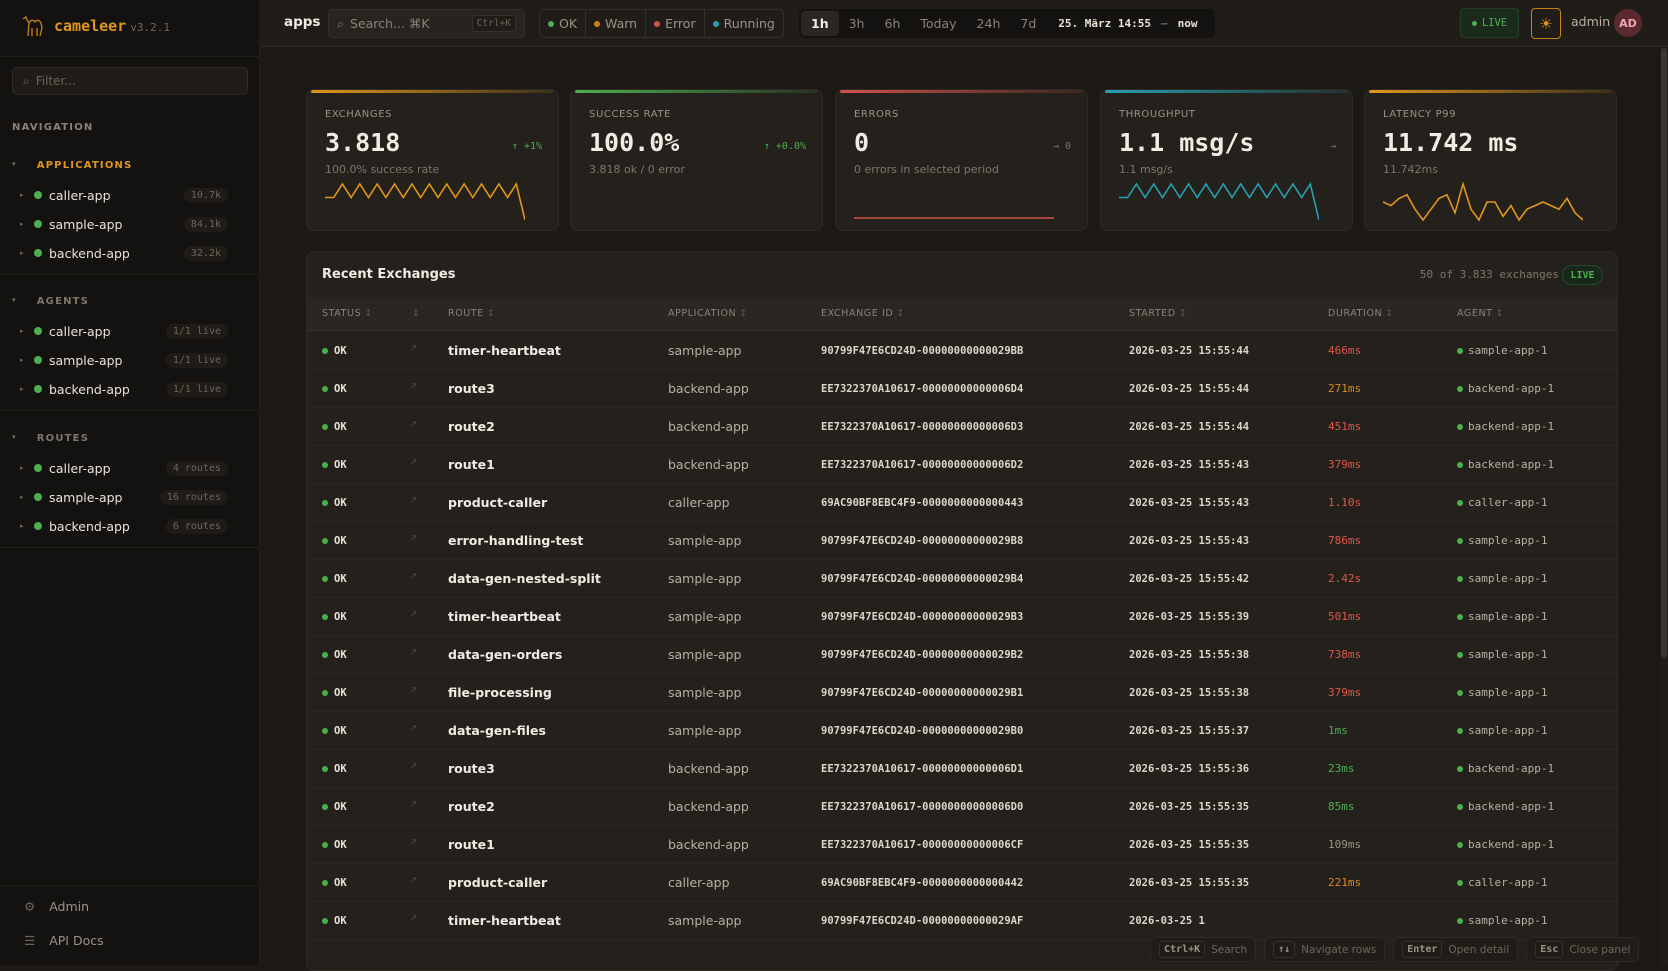 This screenshot has height=971, width=1668. Describe the element at coordinates (505, 654) in the screenshot. I see `route-cell: data-gen-orders` at that location.